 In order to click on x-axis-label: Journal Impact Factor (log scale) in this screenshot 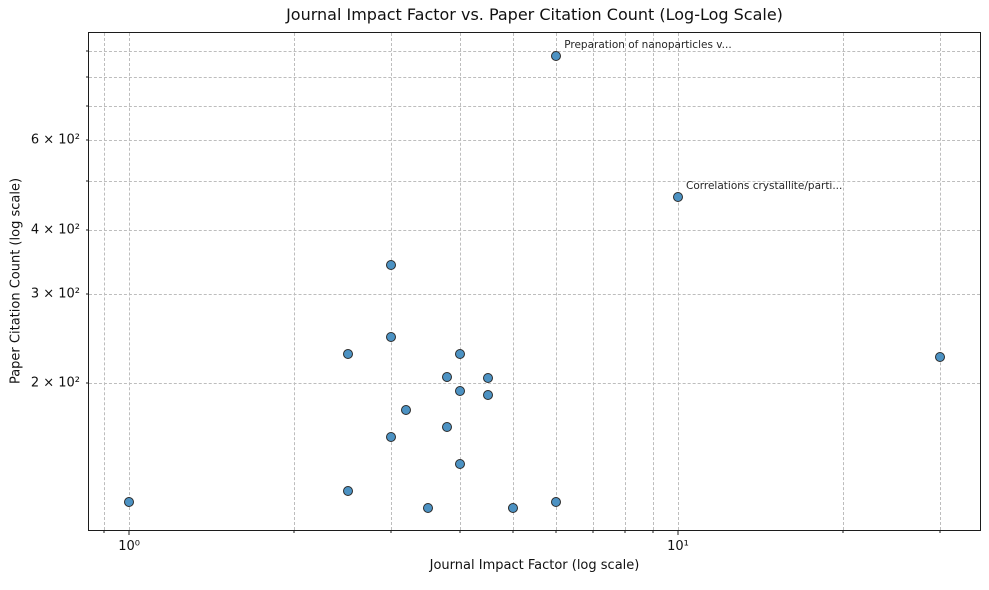, I will do `click(534, 565)`.